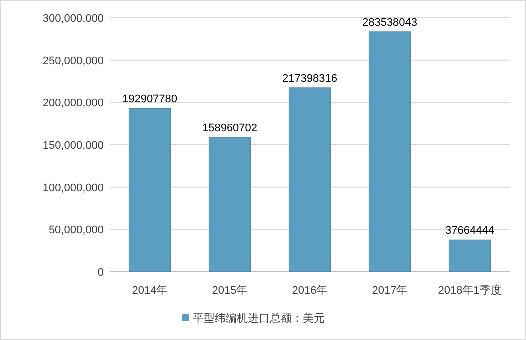  I want to click on data-label: 283538043, so click(390, 22).